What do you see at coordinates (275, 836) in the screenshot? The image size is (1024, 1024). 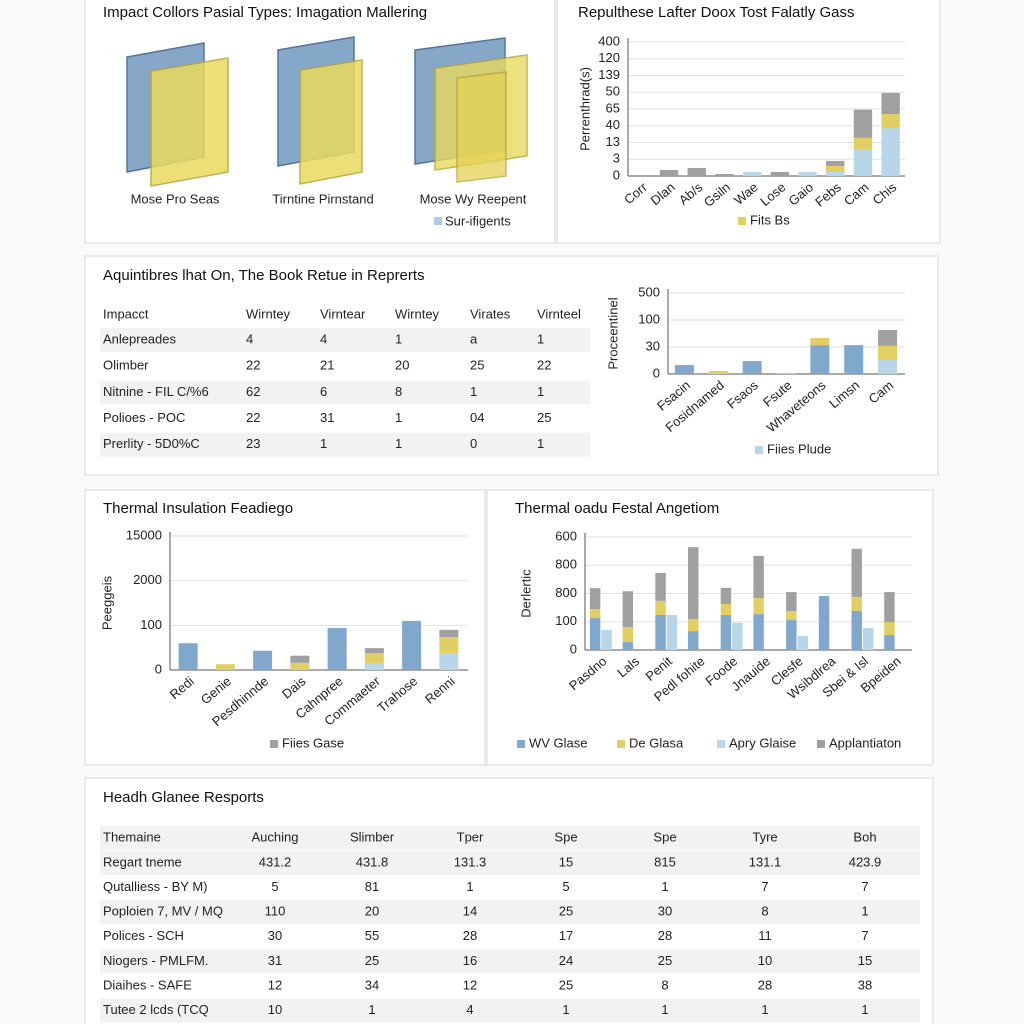 I see `table-header: Auching` at bounding box center [275, 836].